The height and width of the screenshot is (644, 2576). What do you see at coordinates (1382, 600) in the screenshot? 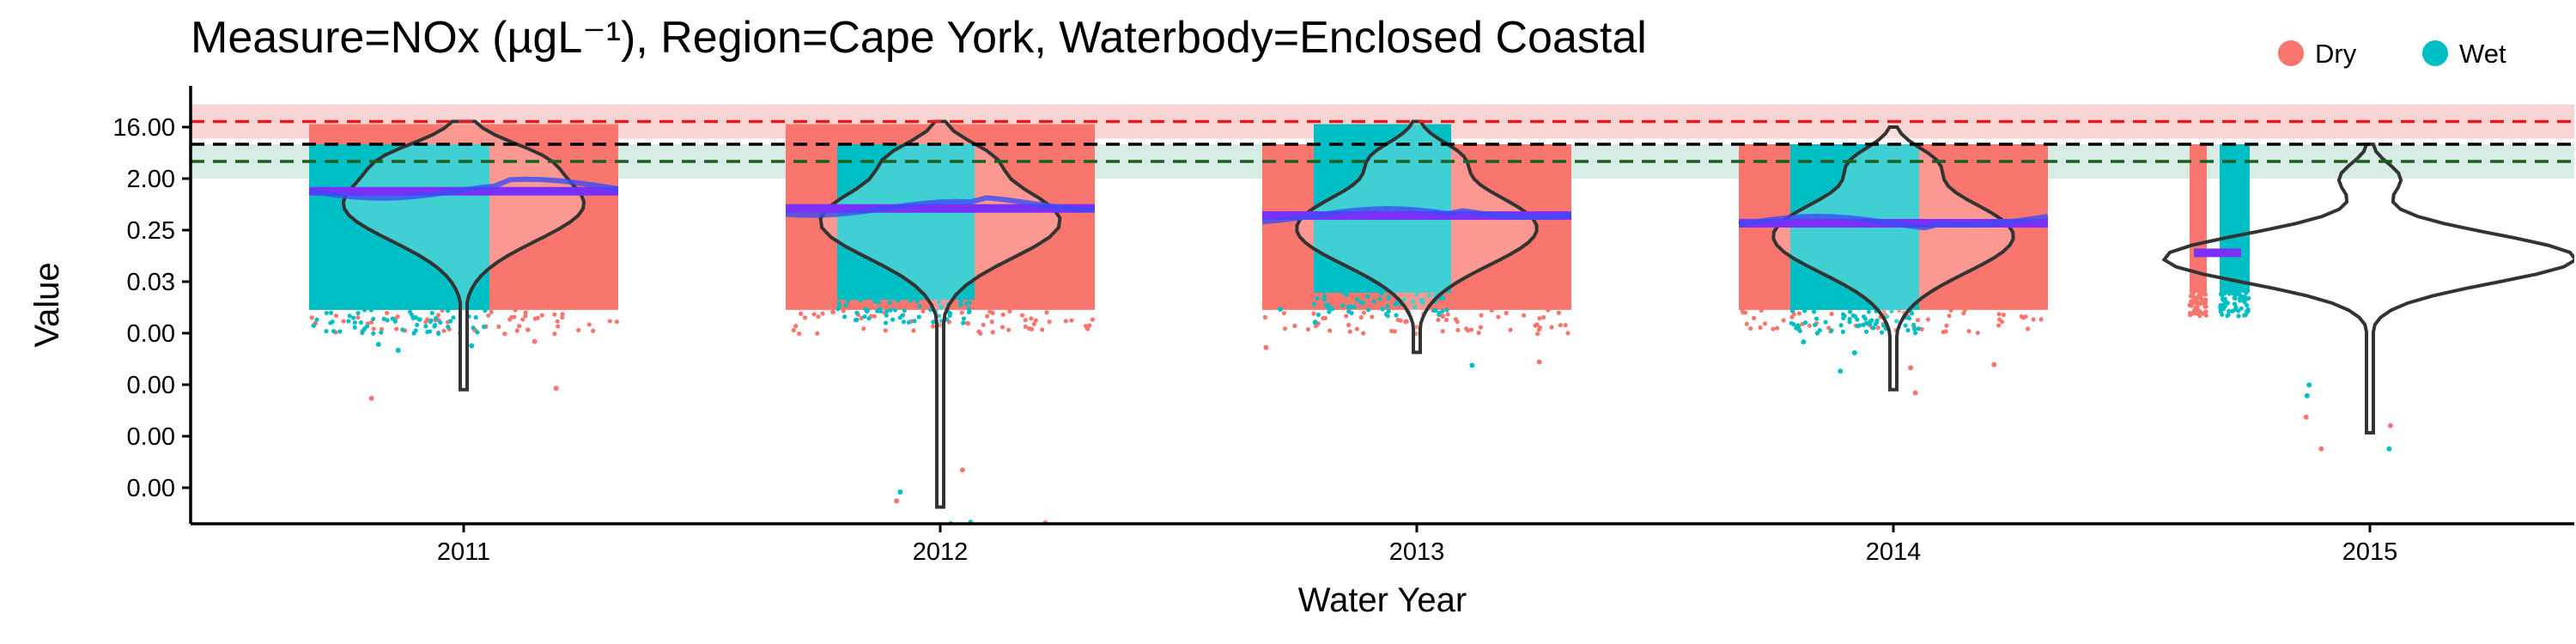
I see `x-axis-title: Water Year` at bounding box center [1382, 600].